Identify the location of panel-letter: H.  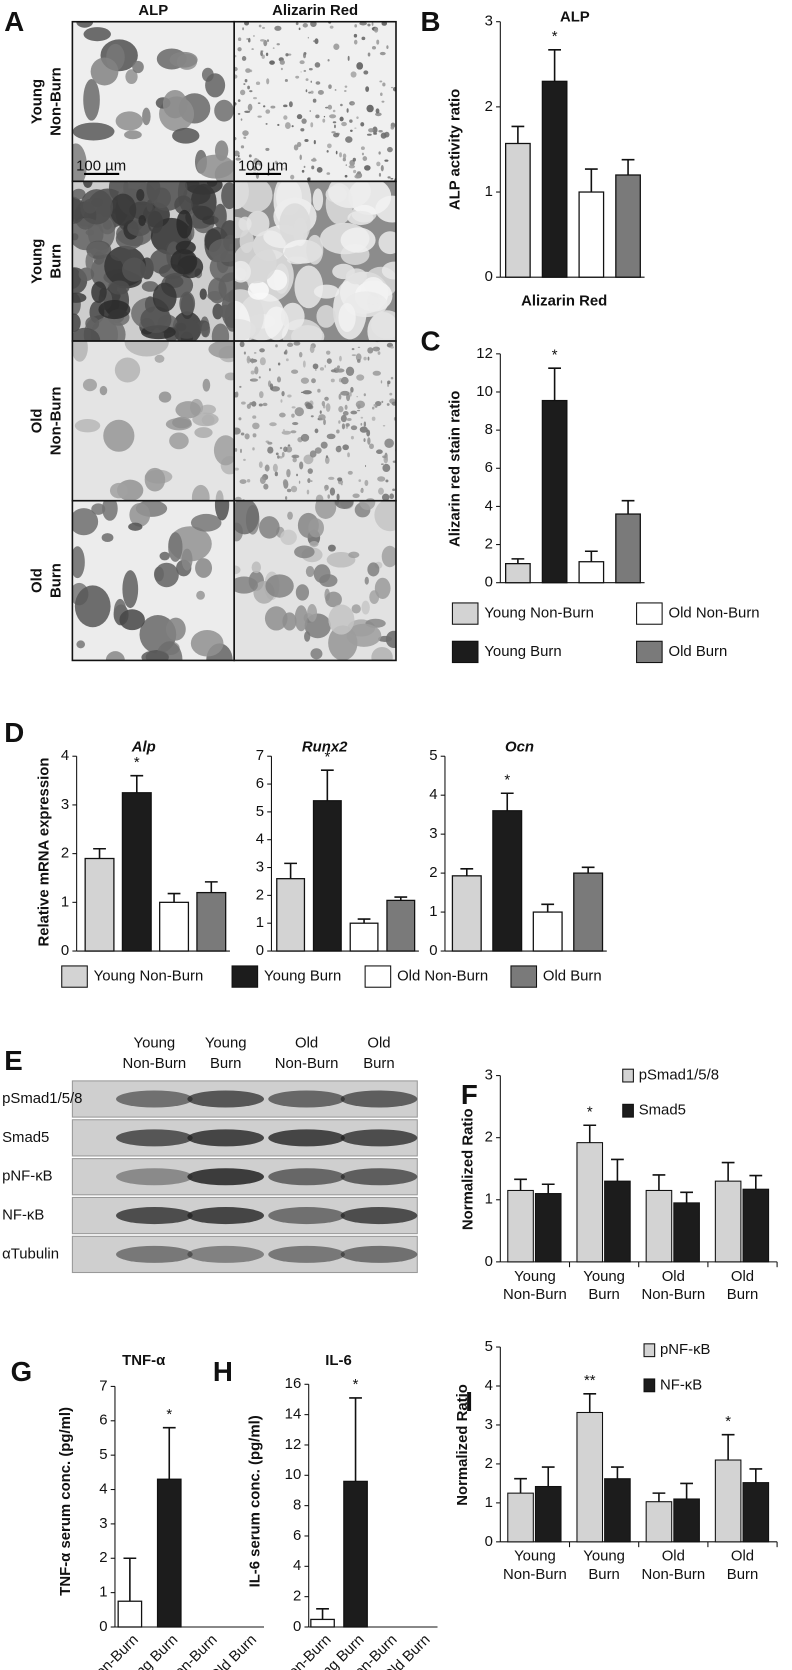
(223, 1371).